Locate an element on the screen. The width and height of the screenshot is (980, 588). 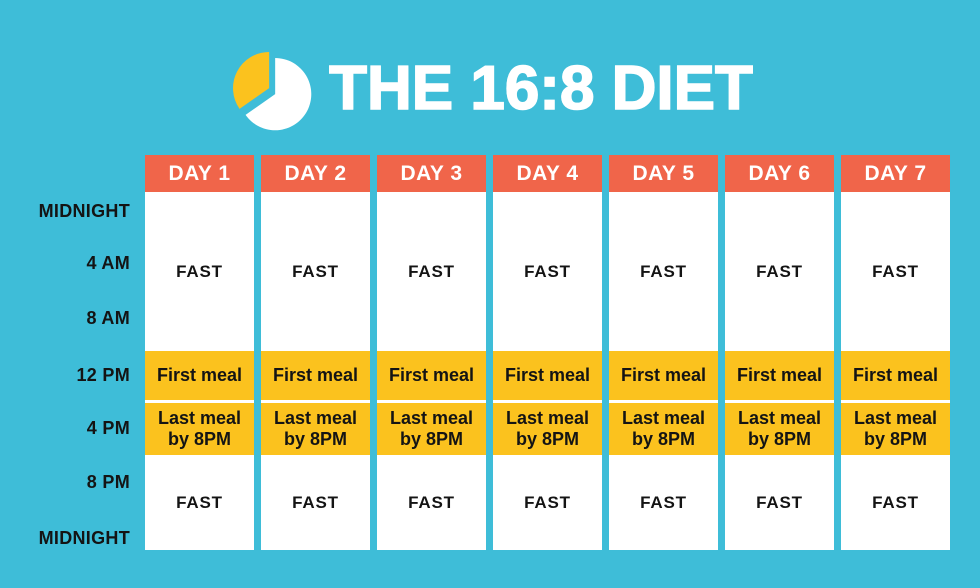
time-label-8am: 8 AM is located at coordinates (108, 318).